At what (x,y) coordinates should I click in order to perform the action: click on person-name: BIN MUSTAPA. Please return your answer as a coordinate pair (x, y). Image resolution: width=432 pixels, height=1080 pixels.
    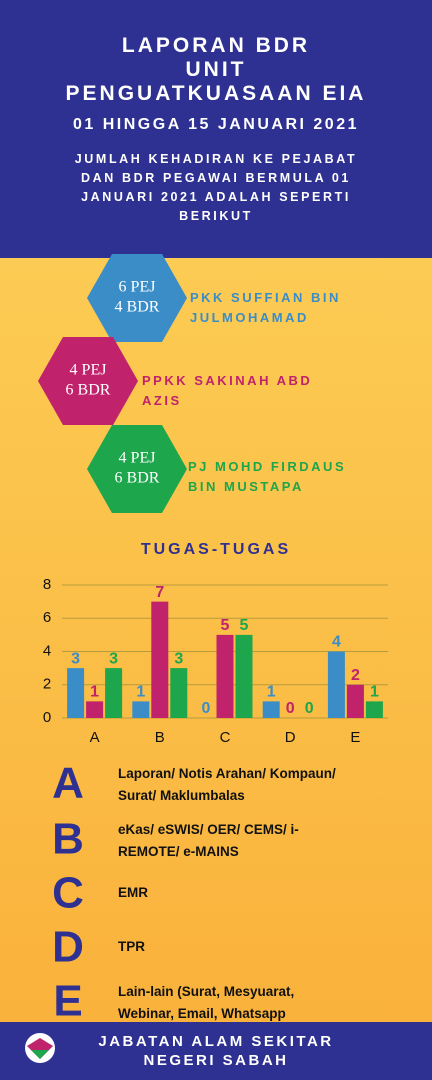
    Looking at the image, I should click on (246, 486).